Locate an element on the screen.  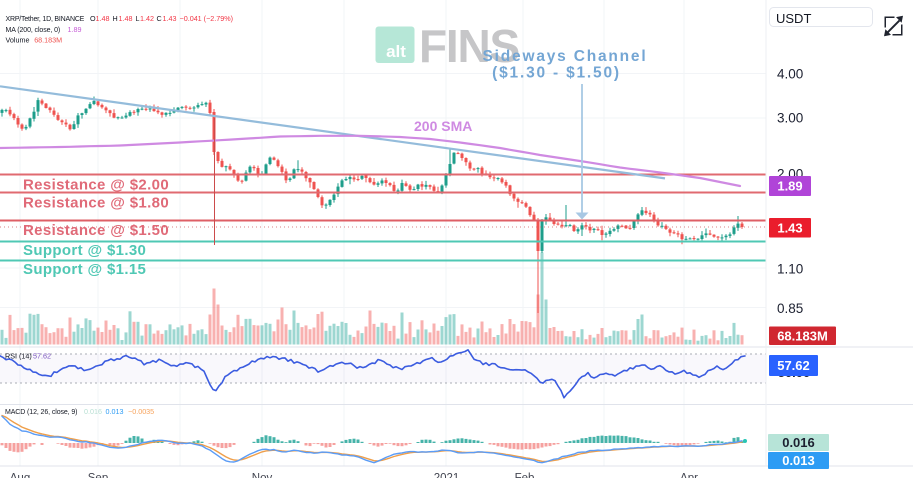
svg-text: 0.85 is located at coordinates (790, 308).